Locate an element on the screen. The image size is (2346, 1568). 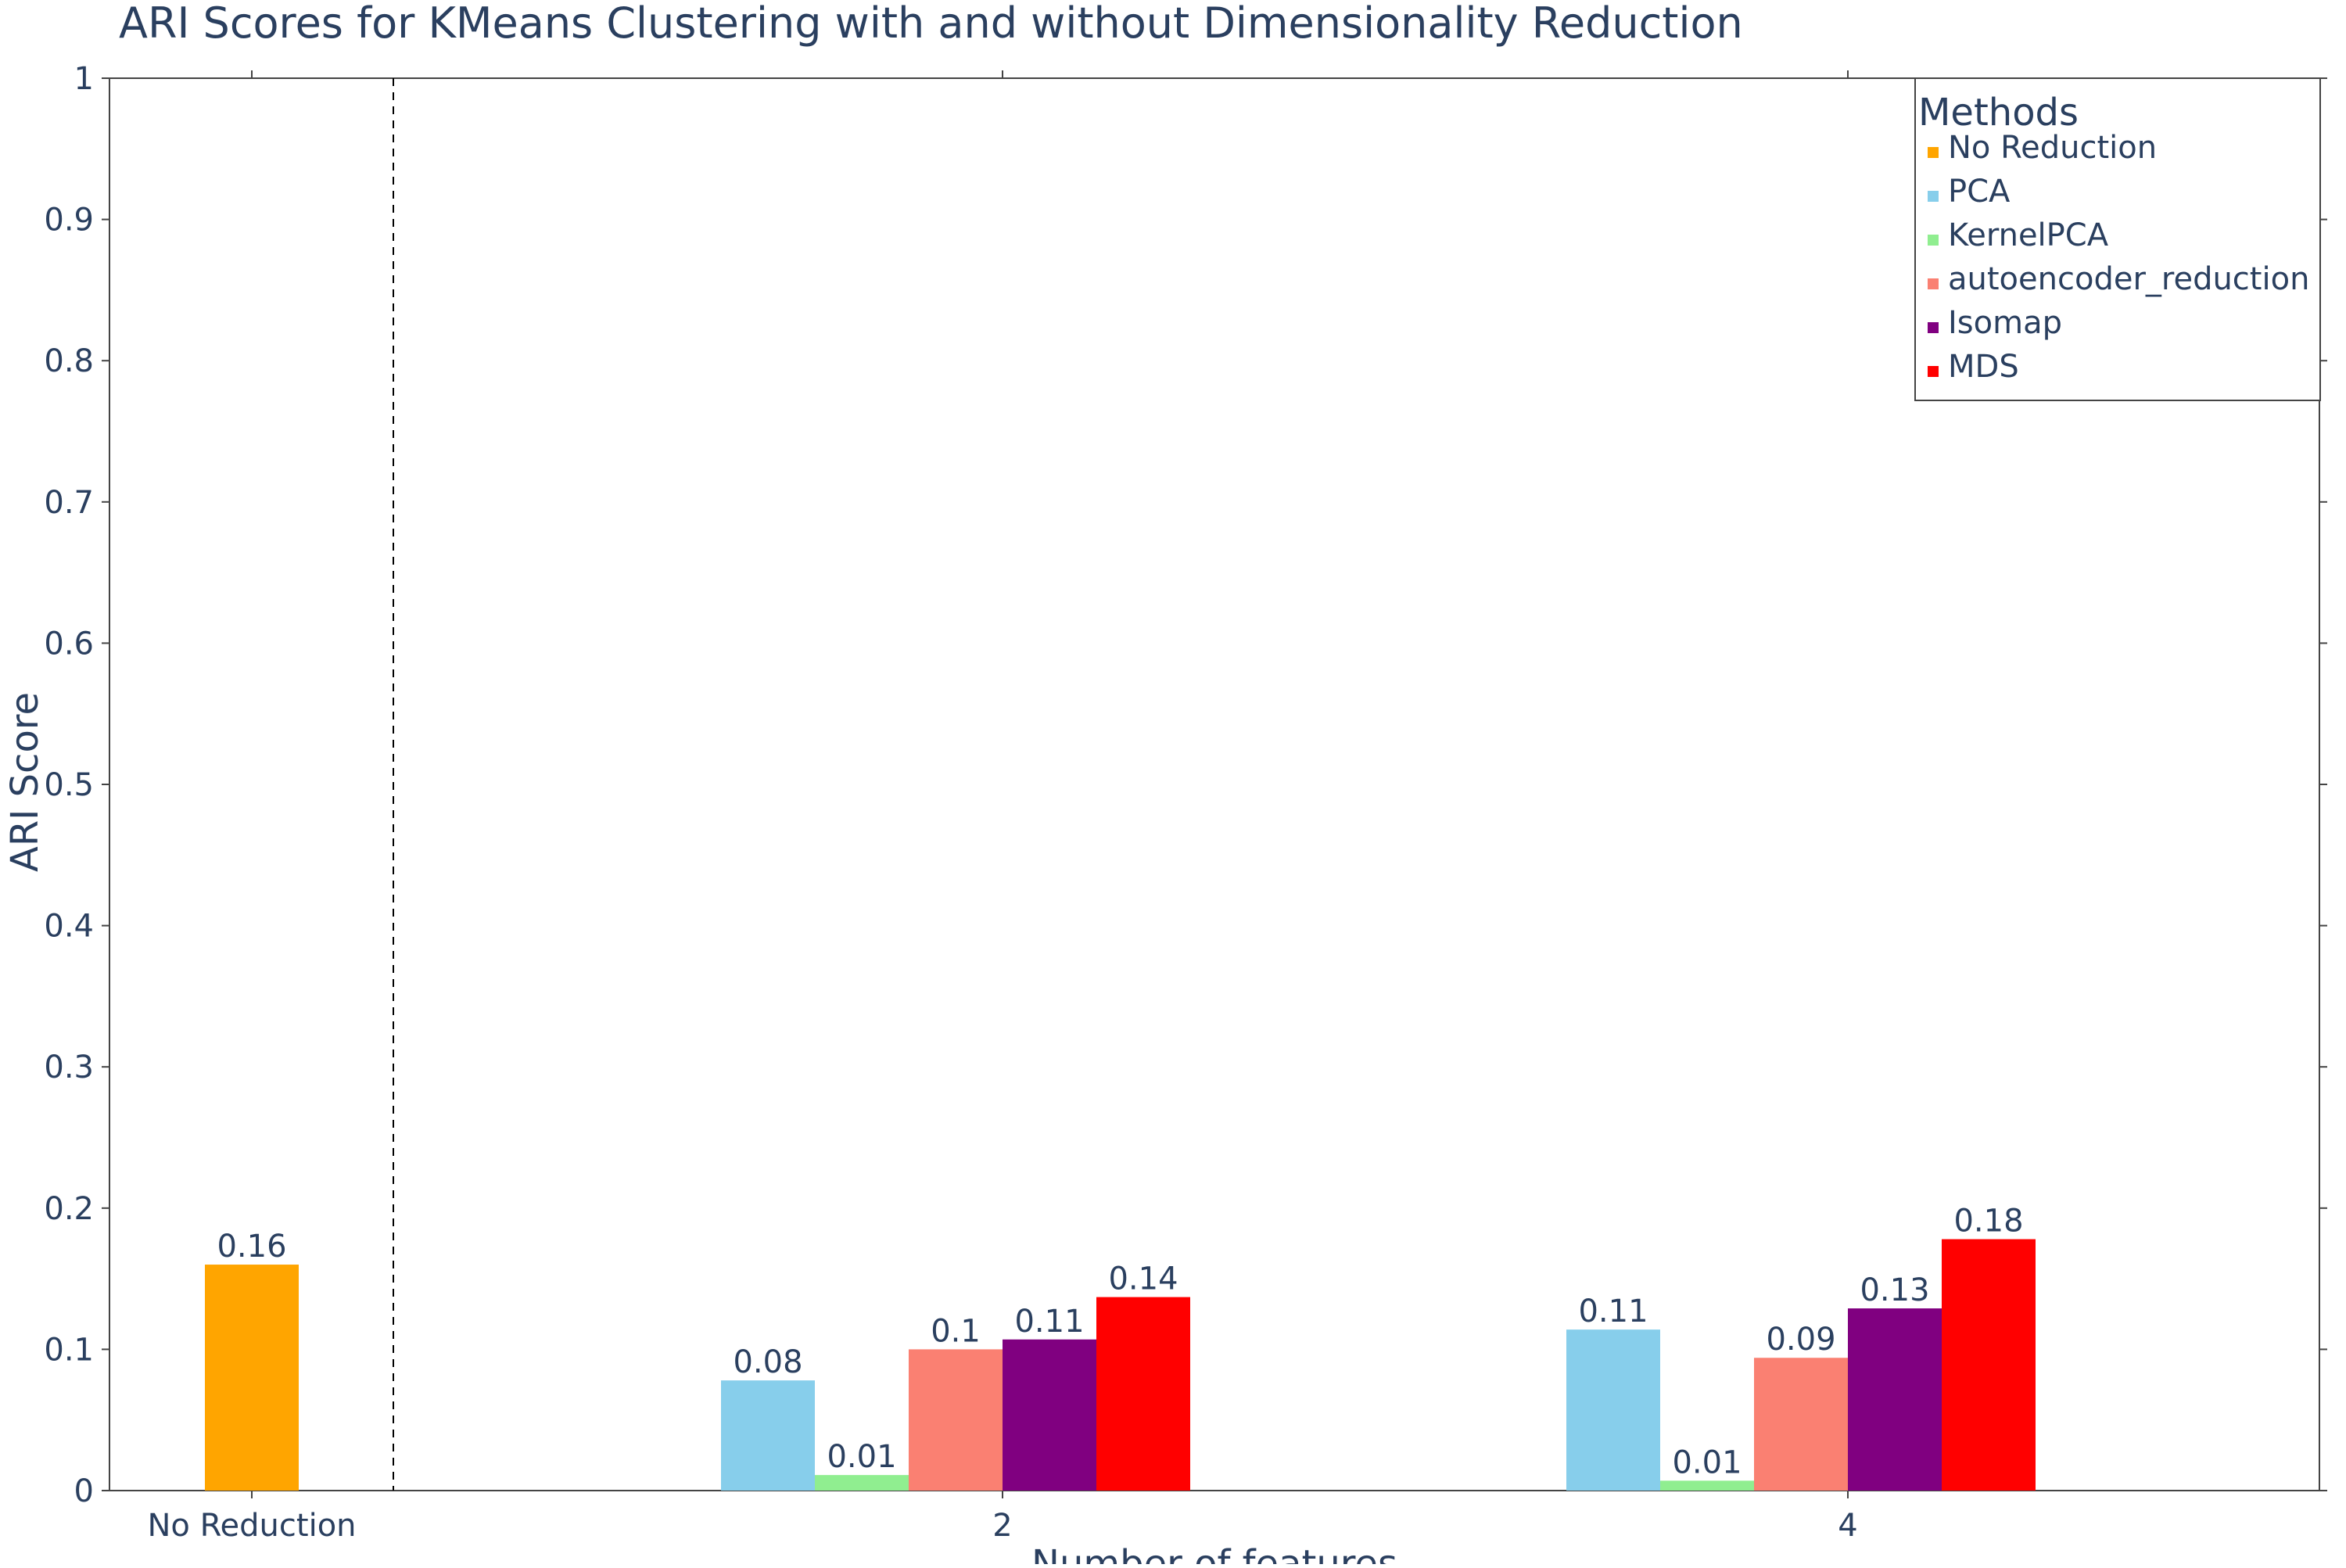
y-tick-label: 0.9 is located at coordinates (69, 221).